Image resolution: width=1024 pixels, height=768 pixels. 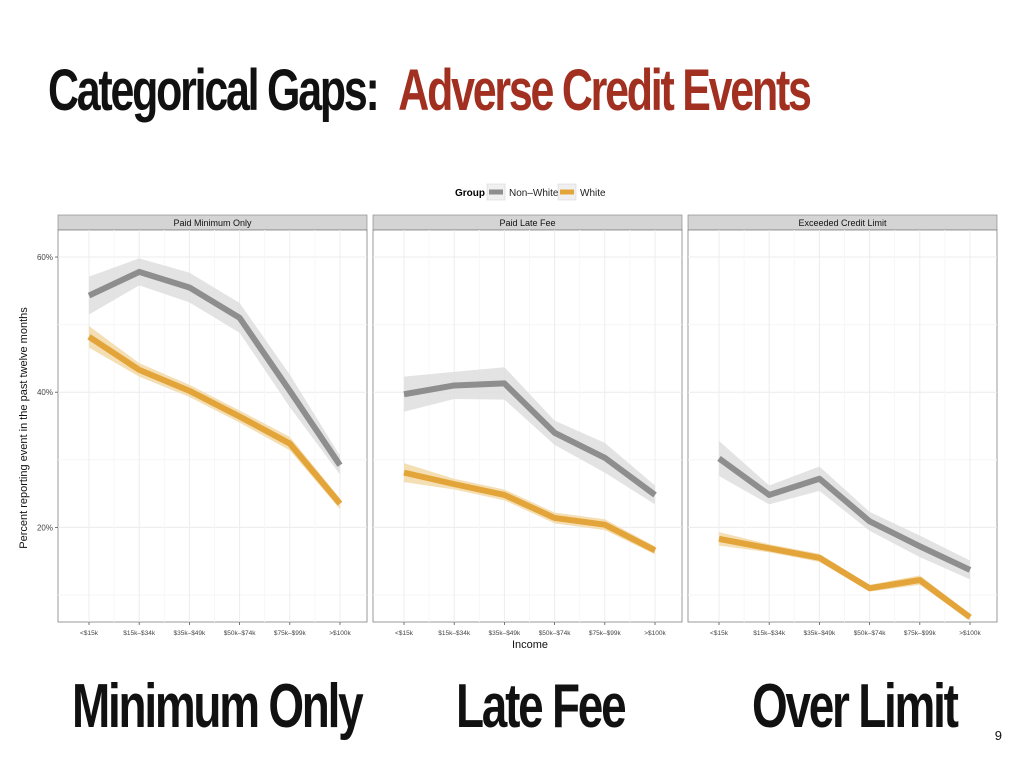 I want to click on y-tick-label: 60%, so click(x=45, y=257).